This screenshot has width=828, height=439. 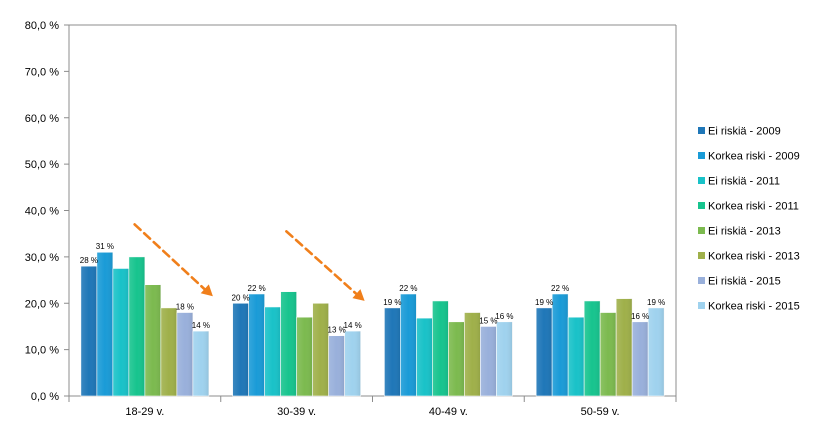 What do you see at coordinates (600, 412) in the screenshot?
I see `x-tick-label: 50-59 v.` at bounding box center [600, 412].